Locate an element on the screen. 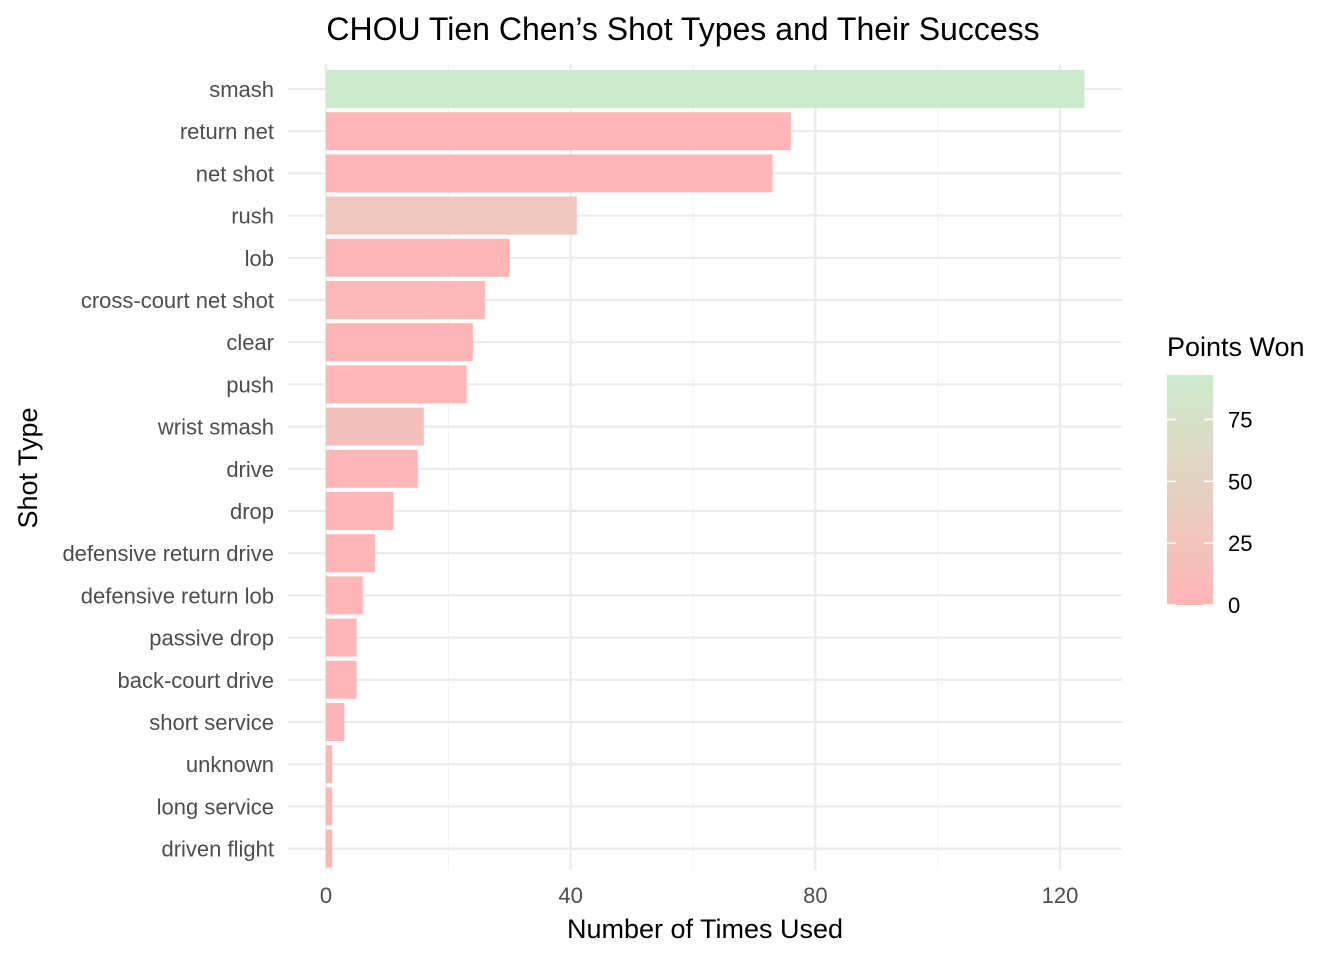 This screenshot has height=965, width=1344. y-tick-label: wrist smash is located at coordinates (215, 427).